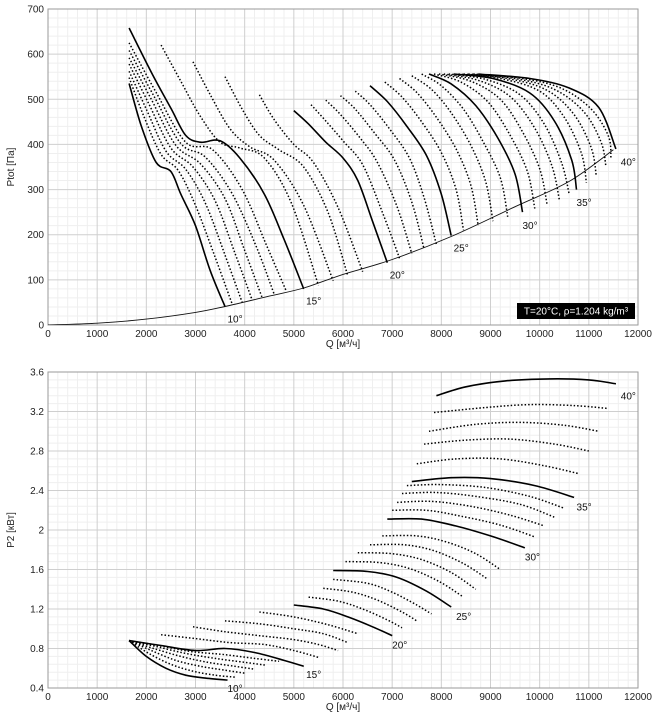 The image size is (662, 714). I want to click on y-tick-label: 0.4, so click(37, 689).